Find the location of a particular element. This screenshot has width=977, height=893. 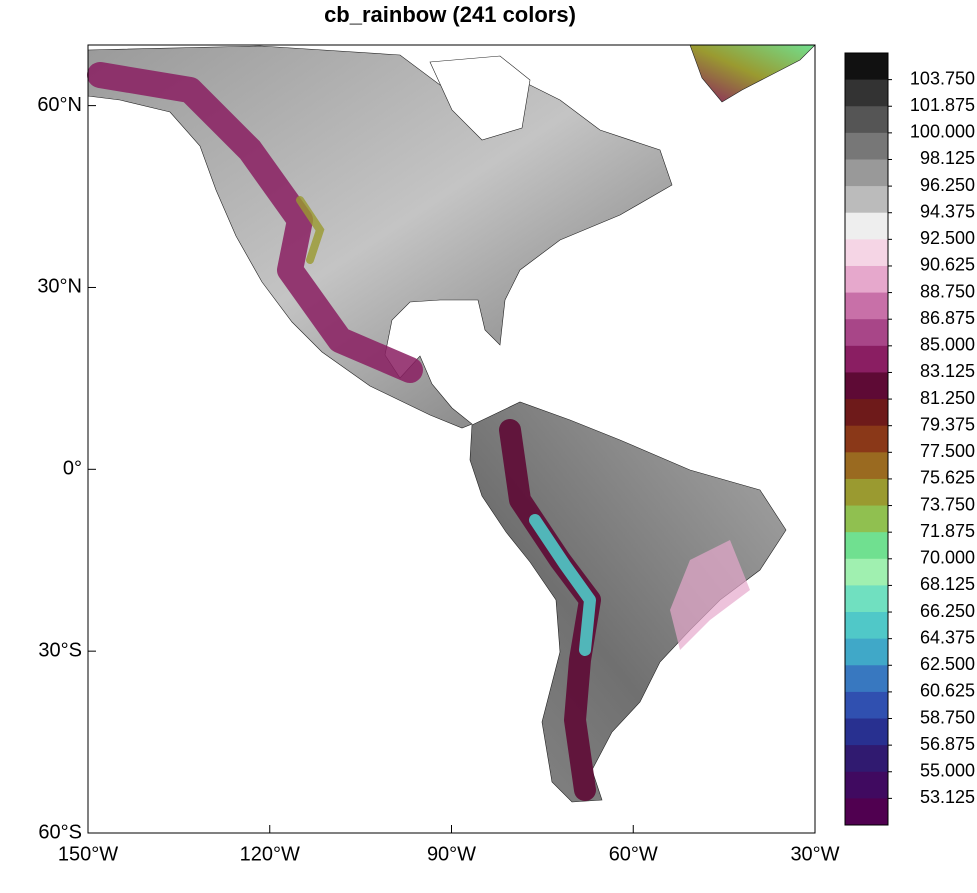

colorbar-label: 60.625 is located at coordinates (947, 691).